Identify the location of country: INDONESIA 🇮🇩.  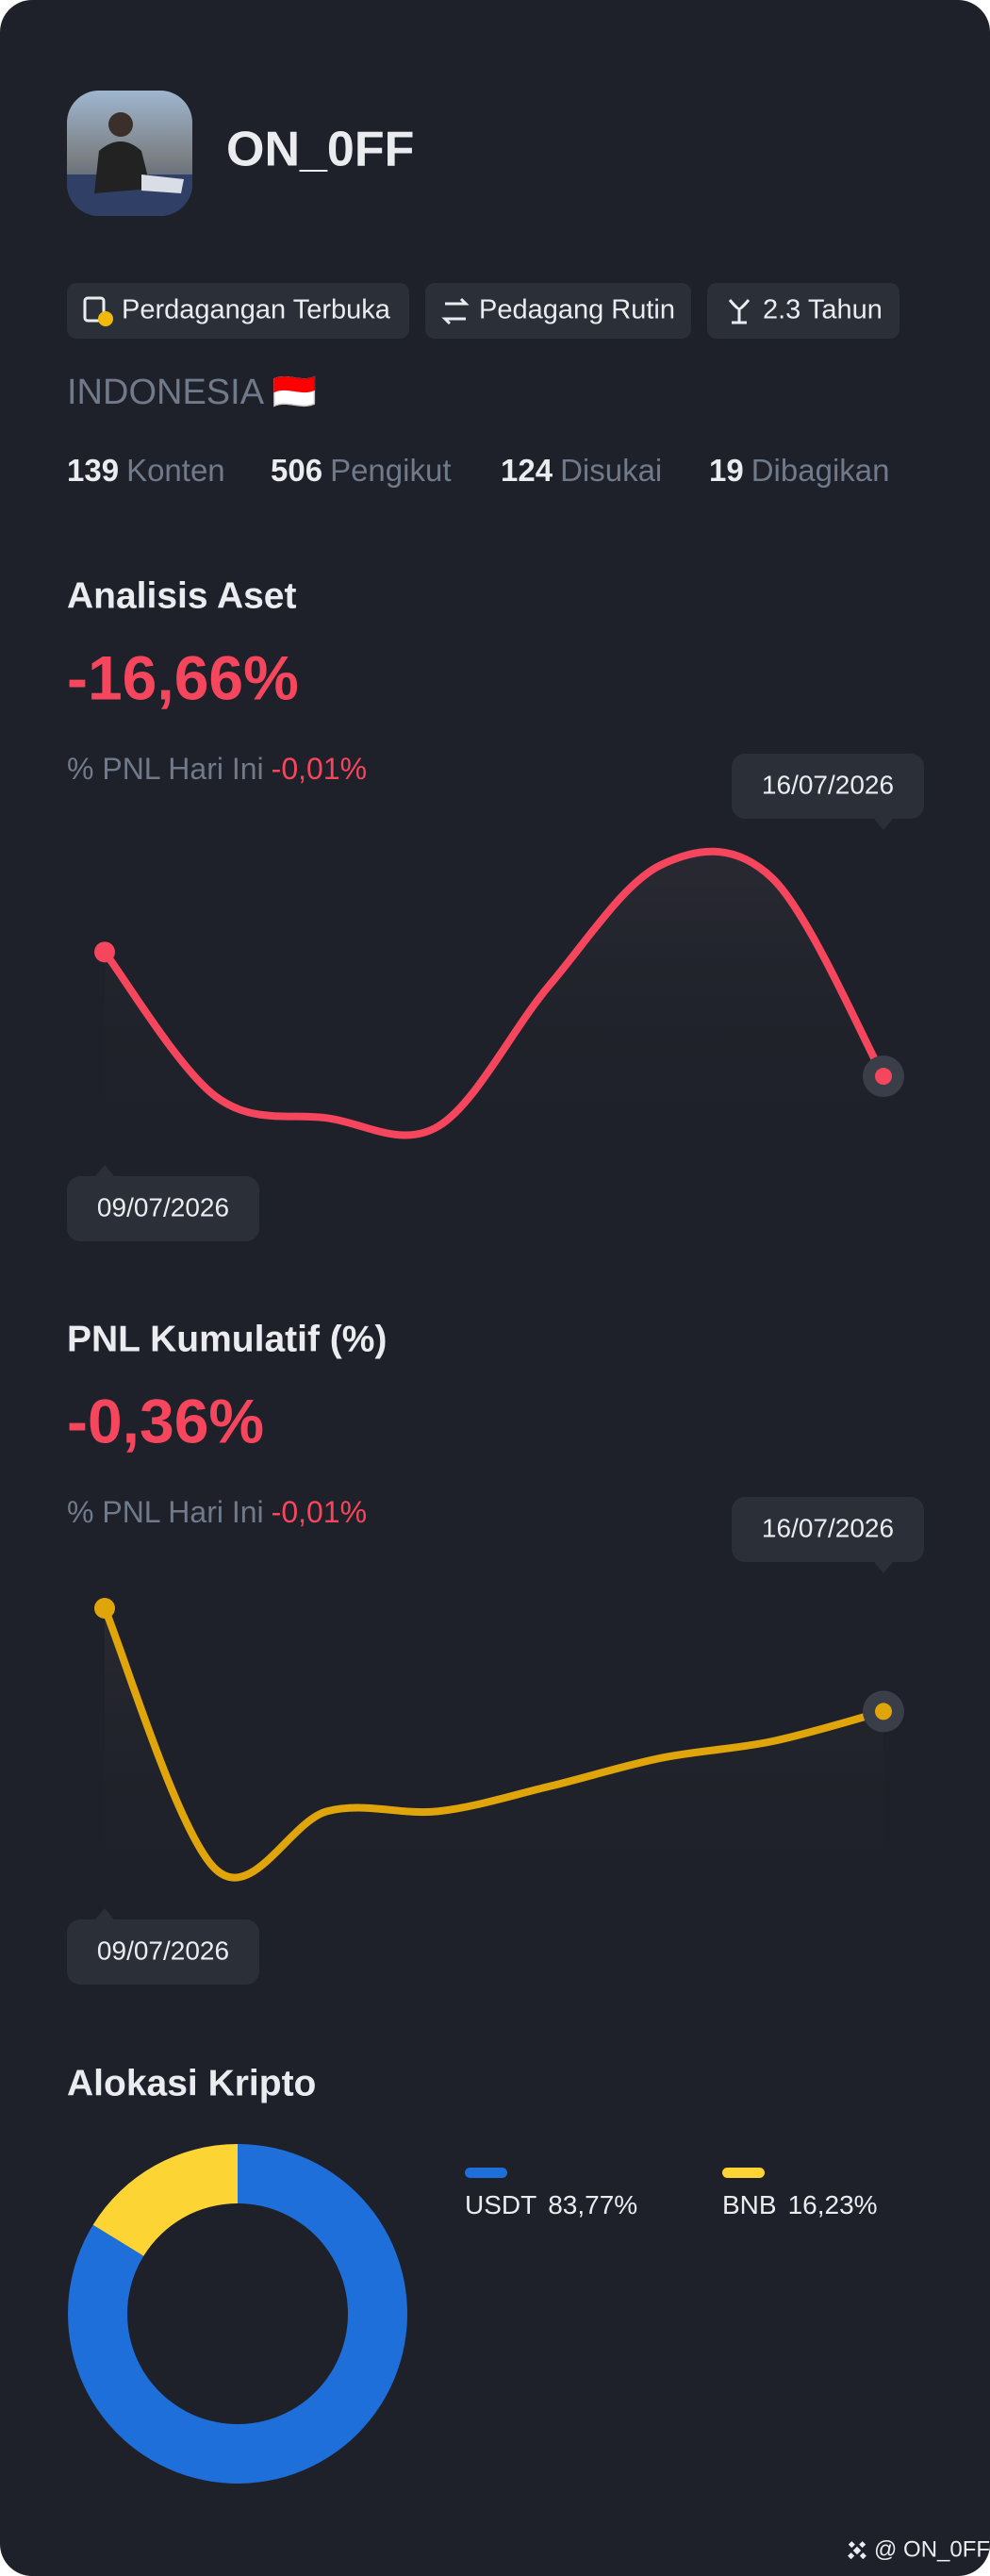
(192, 392).